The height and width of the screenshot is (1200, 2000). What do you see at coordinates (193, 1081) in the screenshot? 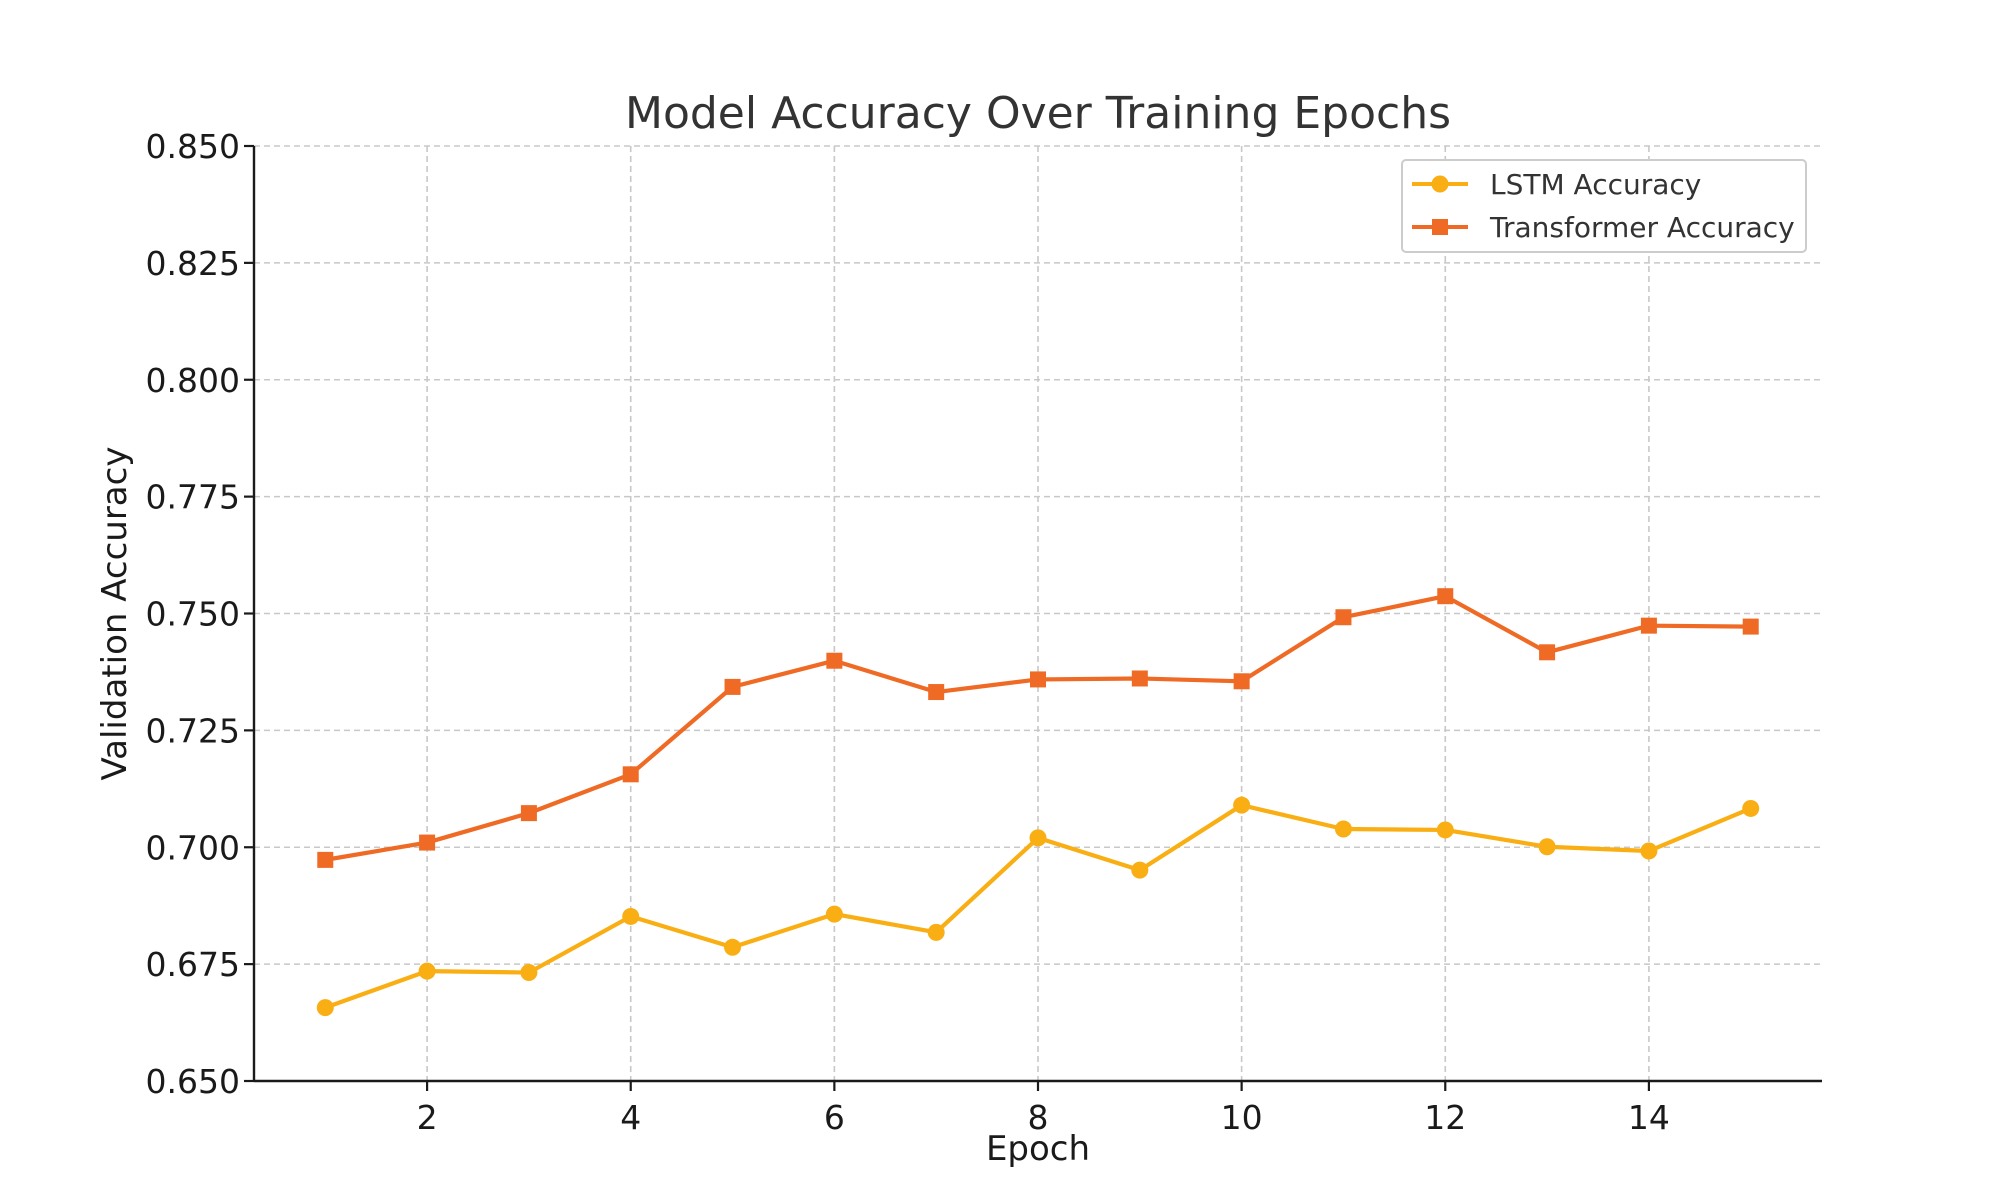
I see `y-tick-label: 0.650` at bounding box center [193, 1081].